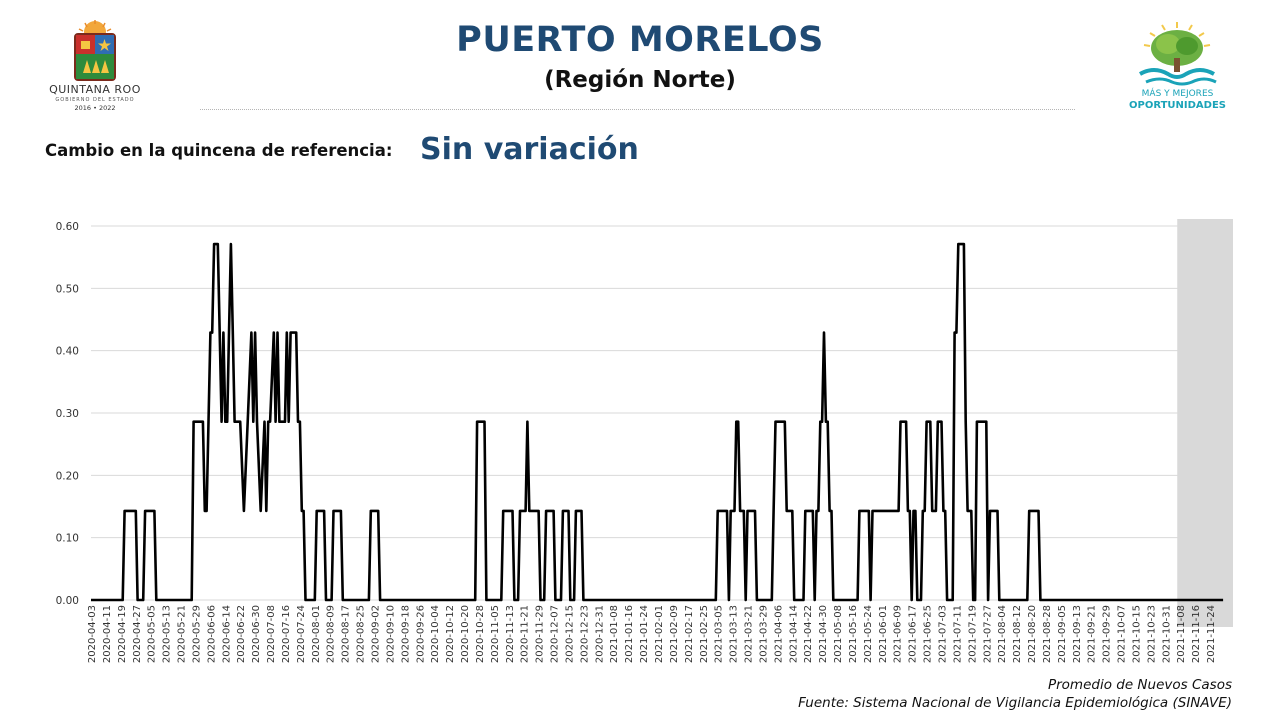 This screenshot has height=720, width=1280. Describe the element at coordinates (913, 634) in the screenshot. I see `x-tick-label: 2021-06-17` at that location.